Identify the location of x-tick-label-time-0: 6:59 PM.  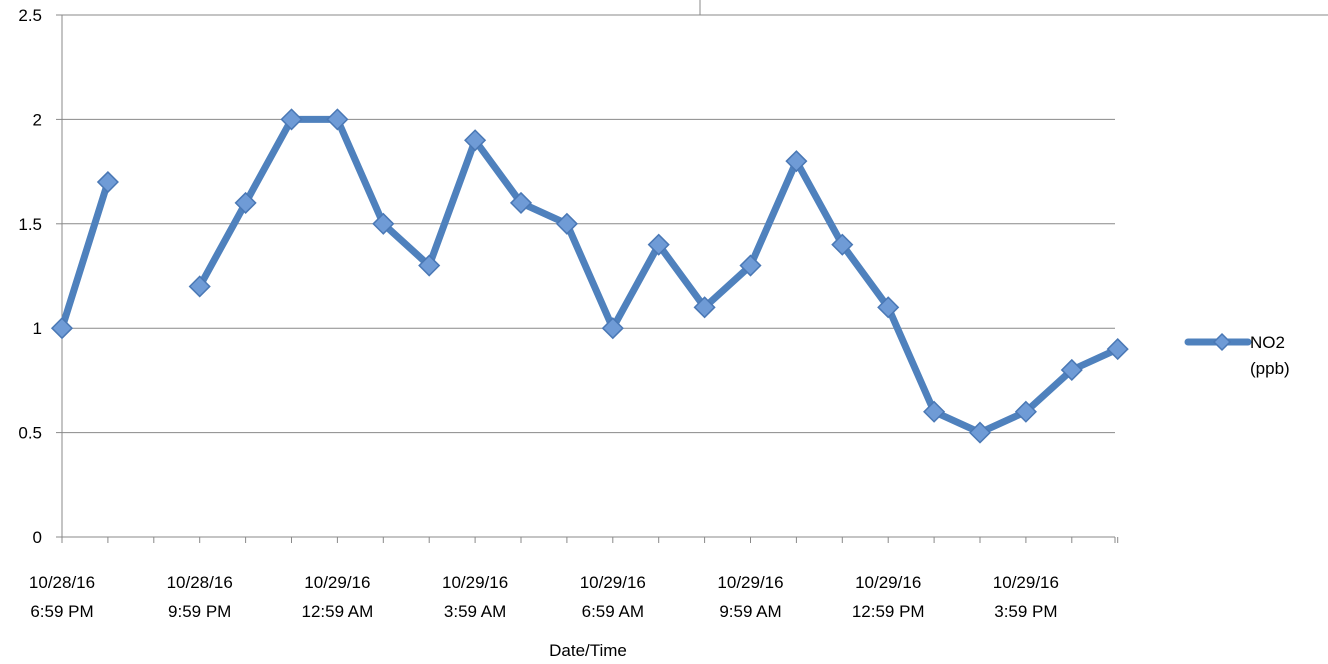
(61, 611).